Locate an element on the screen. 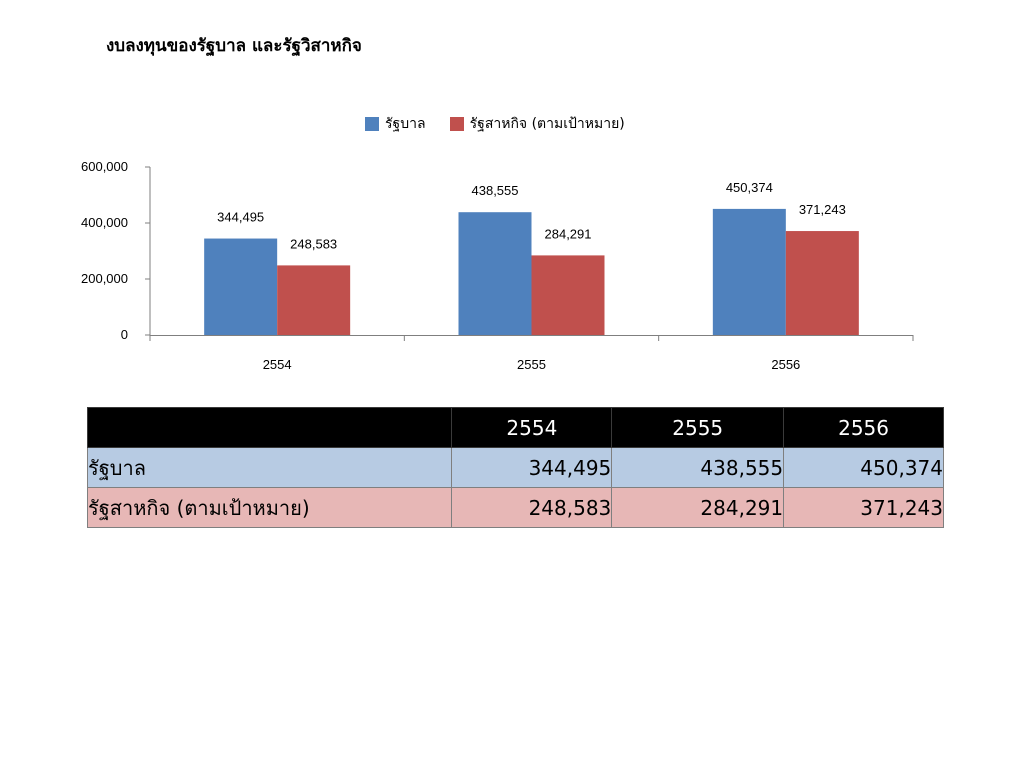  table-row-government: รัฐบาล 344,495 438,555 450,374 is located at coordinates (515, 467).